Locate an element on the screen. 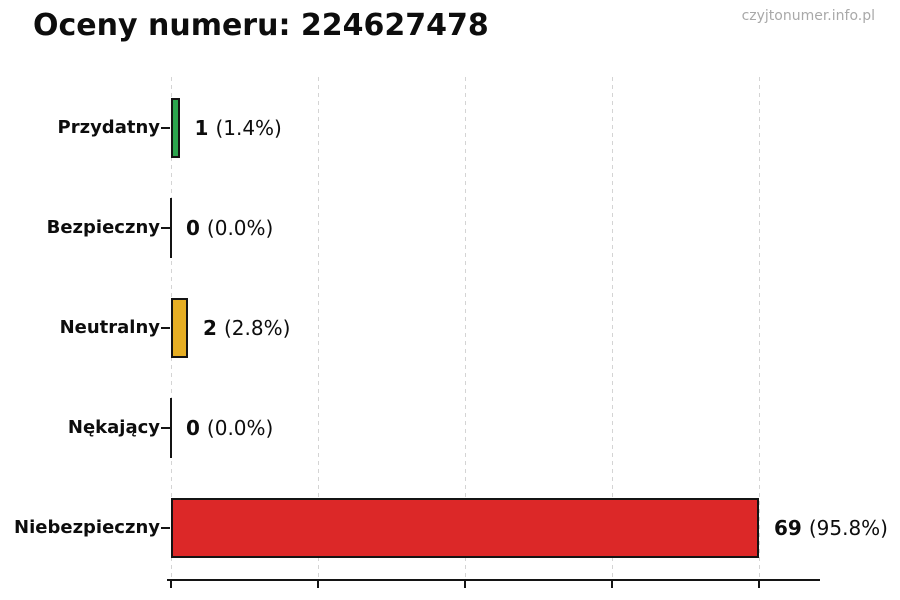 This screenshot has width=900, height=600. value-number: 69 is located at coordinates (788, 528).